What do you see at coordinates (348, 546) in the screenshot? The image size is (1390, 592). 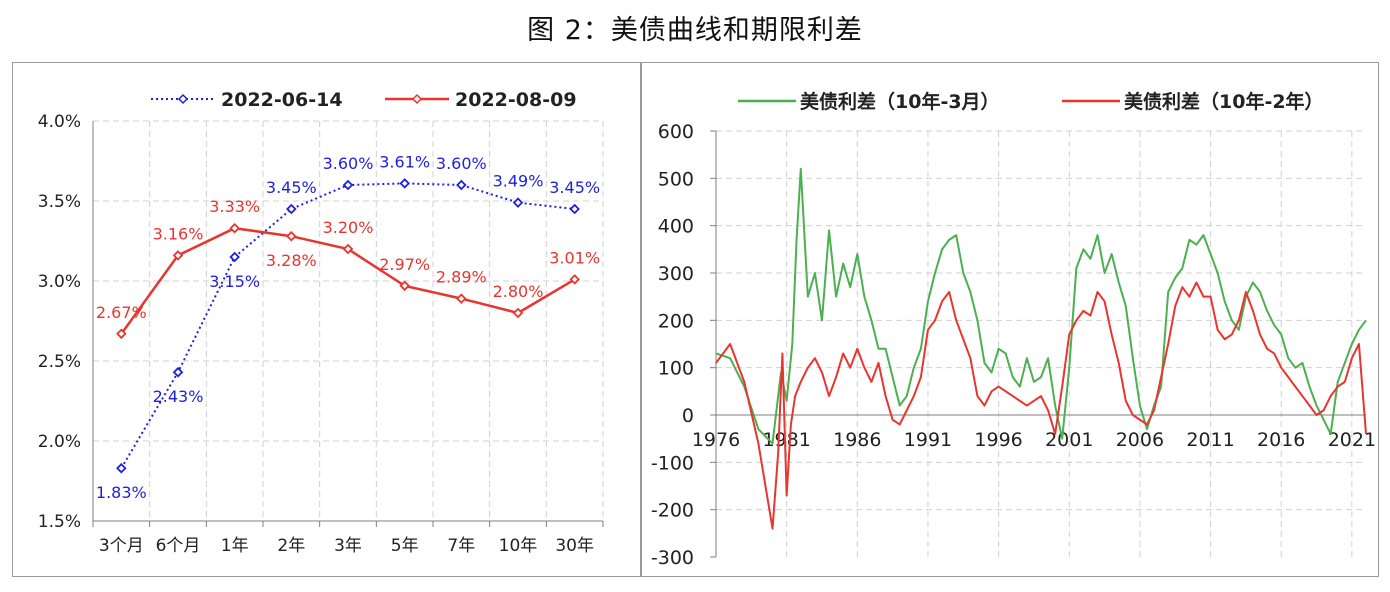 I see `x-tick-label: 3年` at bounding box center [348, 546].